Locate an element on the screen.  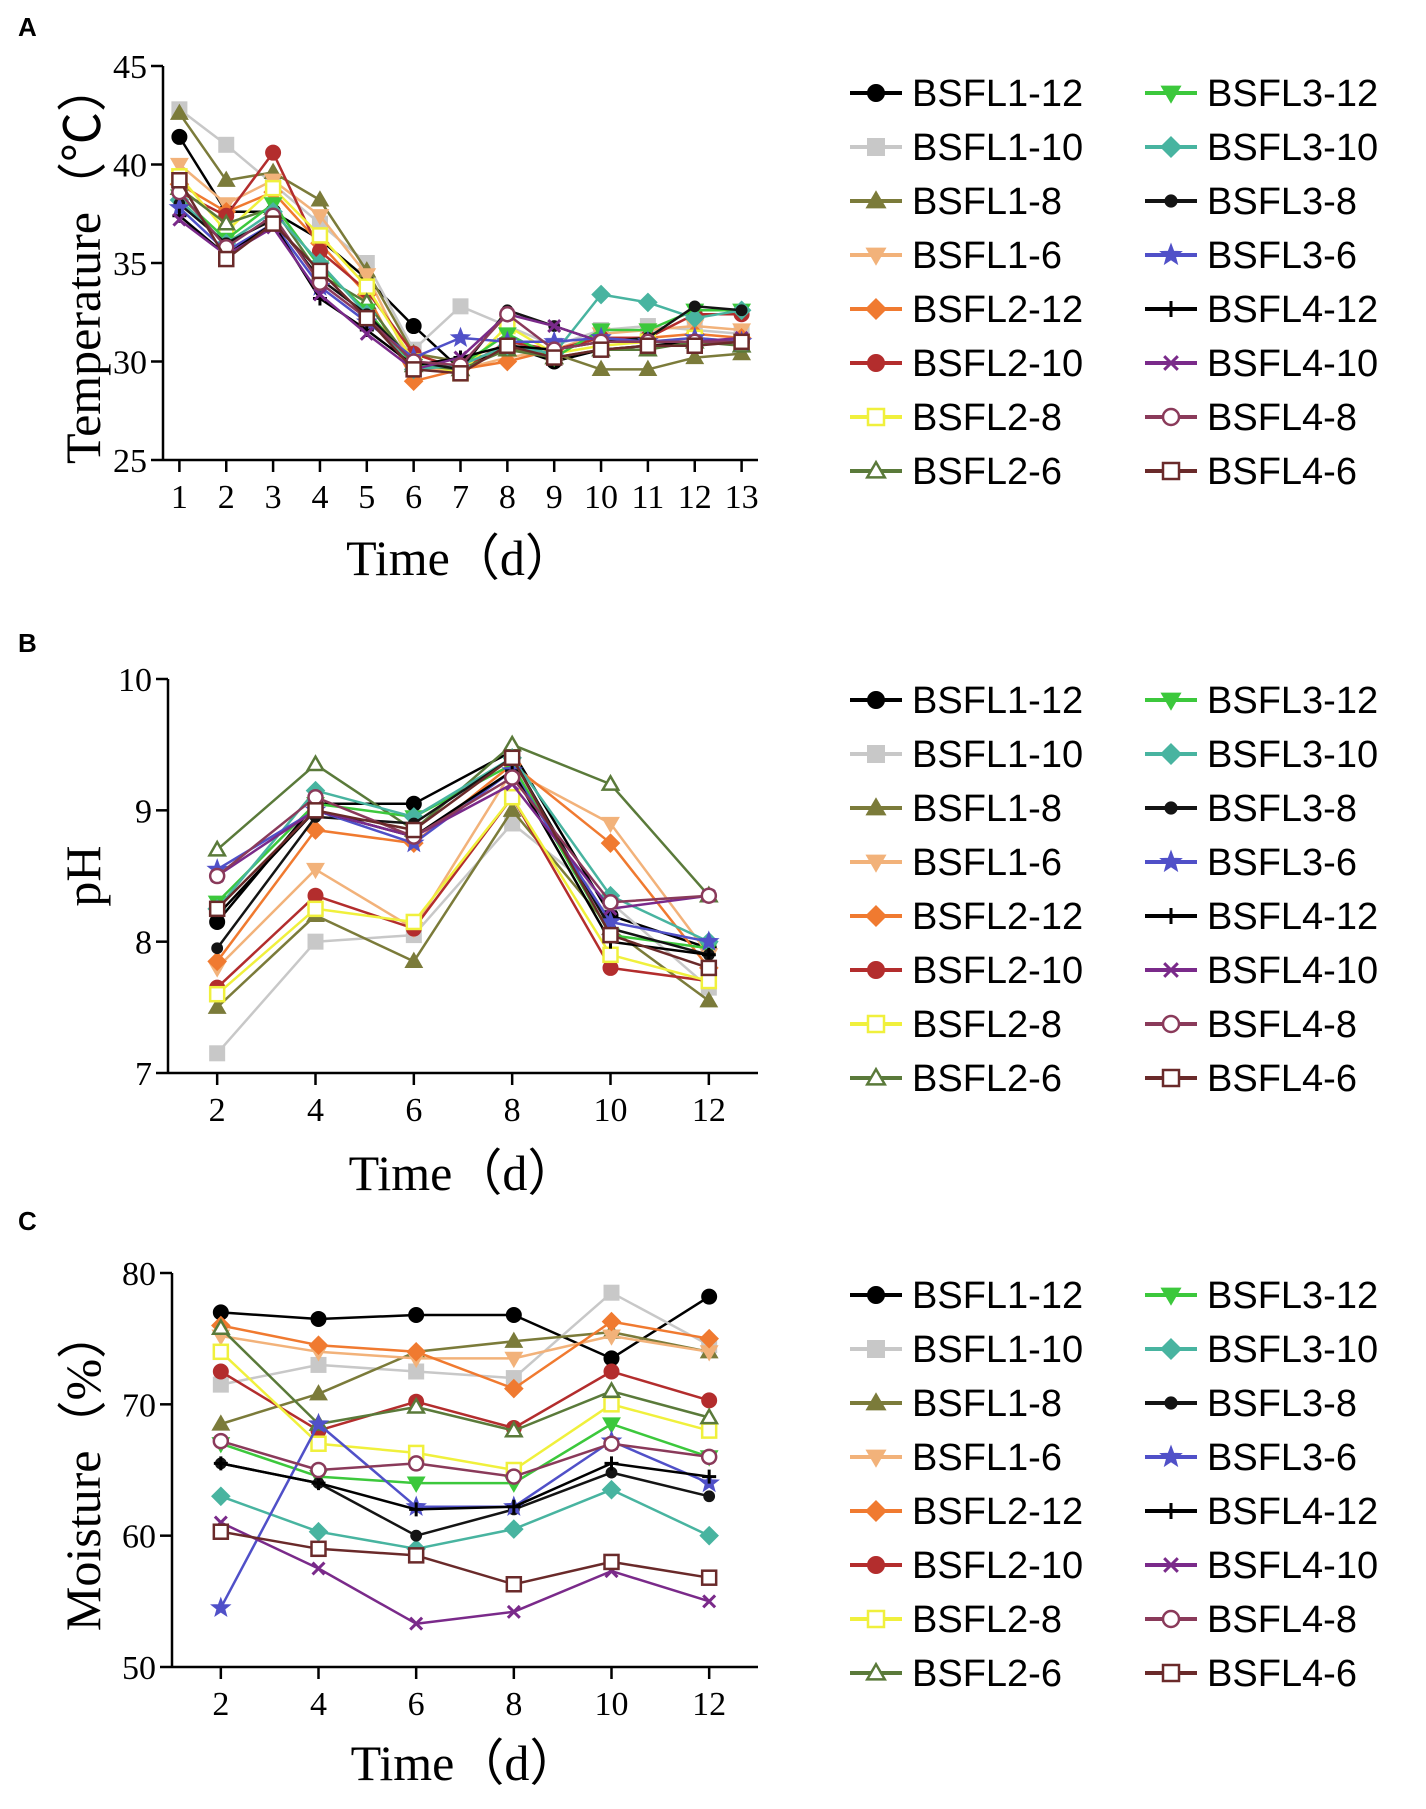
legend-item-c-BSFL3-12: BSFL3-12 is located at coordinates (1261, 1296).